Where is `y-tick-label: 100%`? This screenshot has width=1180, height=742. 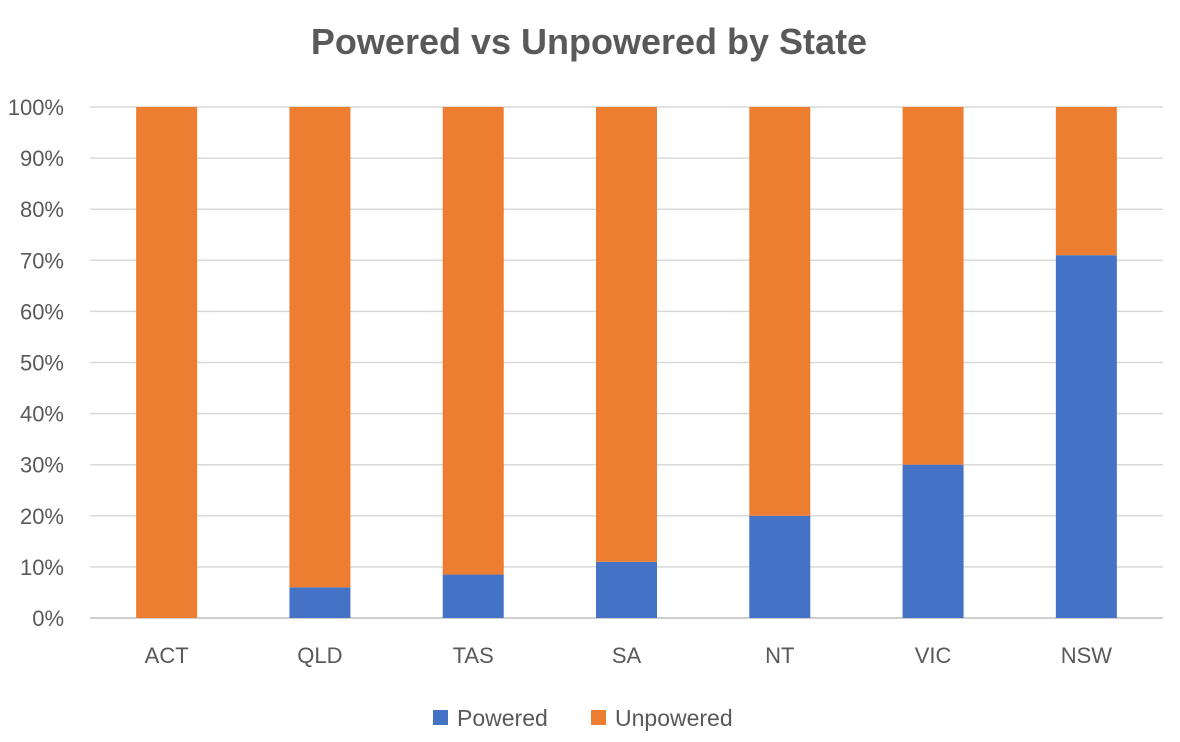 y-tick-label: 100% is located at coordinates (36, 107).